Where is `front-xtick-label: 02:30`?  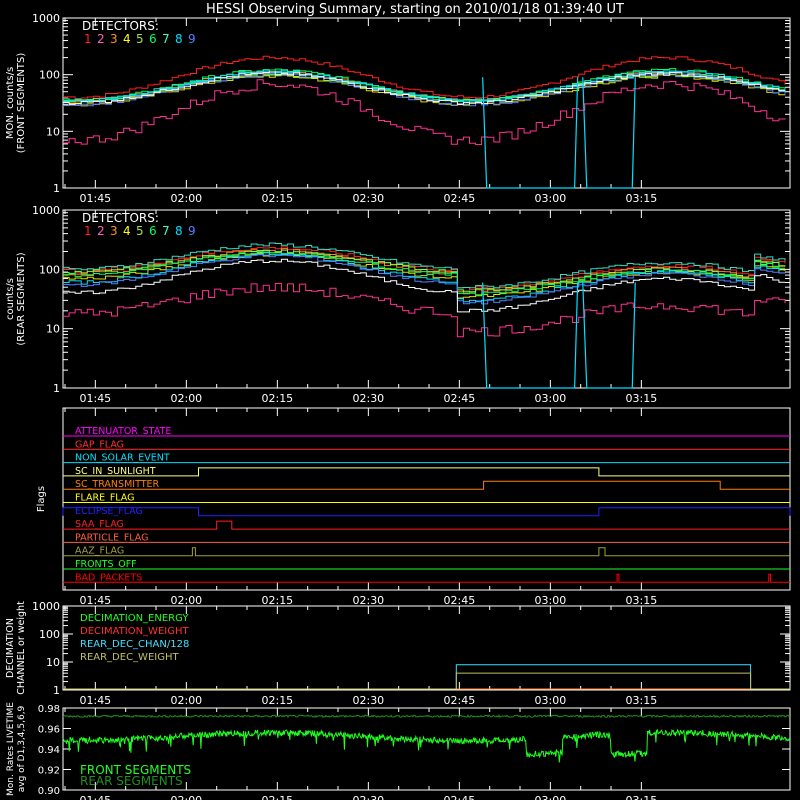 front-xtick-label: 02:30 is located at coordinates (368, 198).